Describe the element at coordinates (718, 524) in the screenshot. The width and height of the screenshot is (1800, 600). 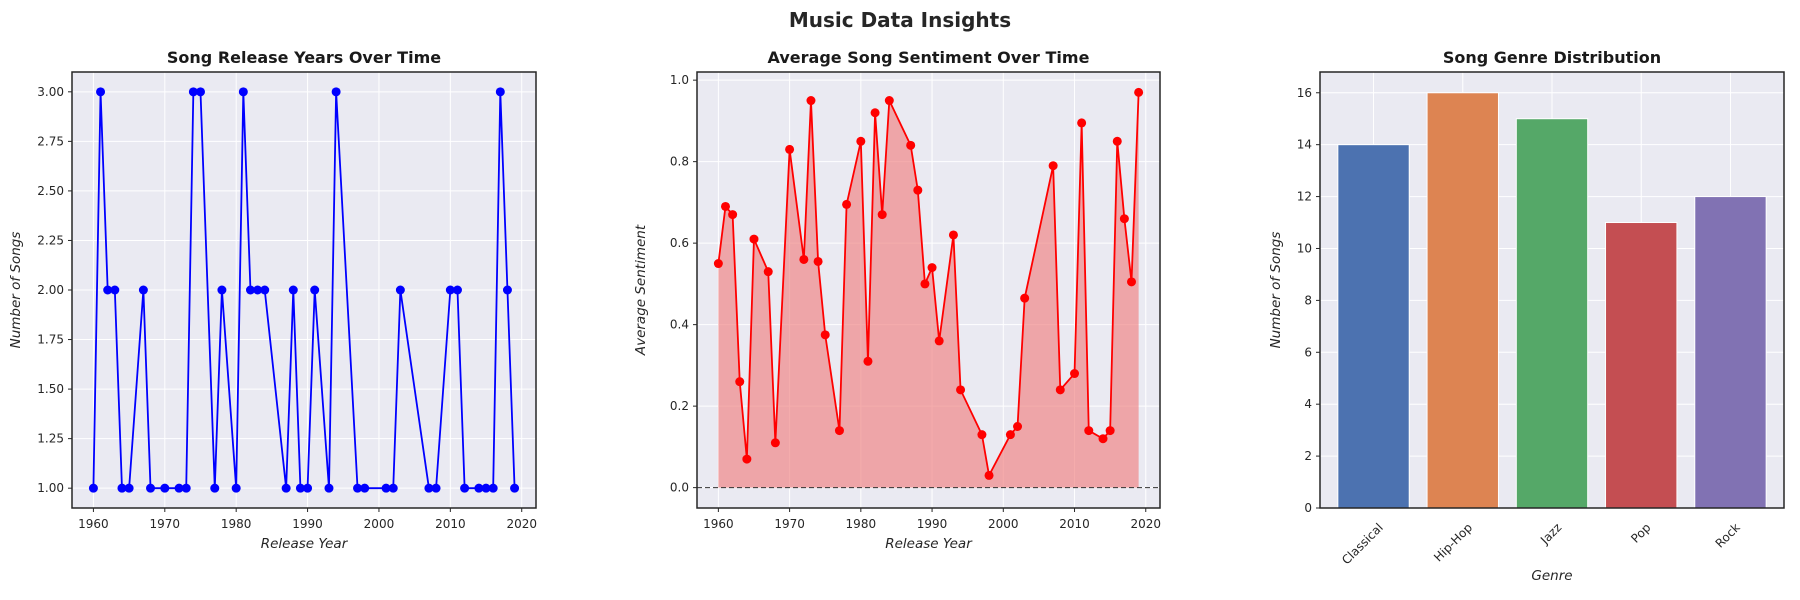
I see `x-tick-label: 1960` at that location.